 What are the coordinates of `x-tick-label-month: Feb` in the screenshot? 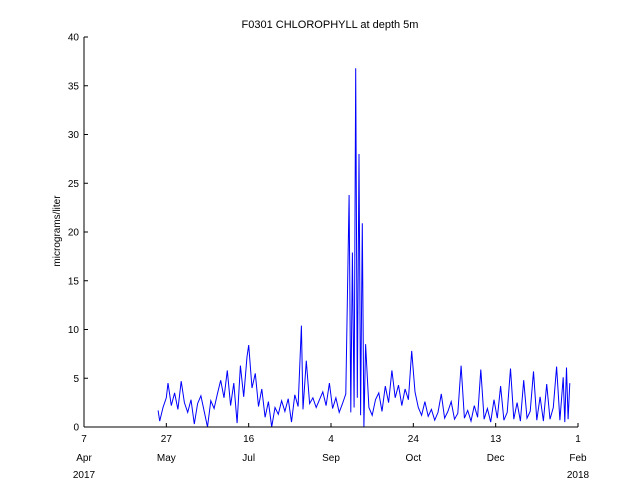 It's located at (578, 458).